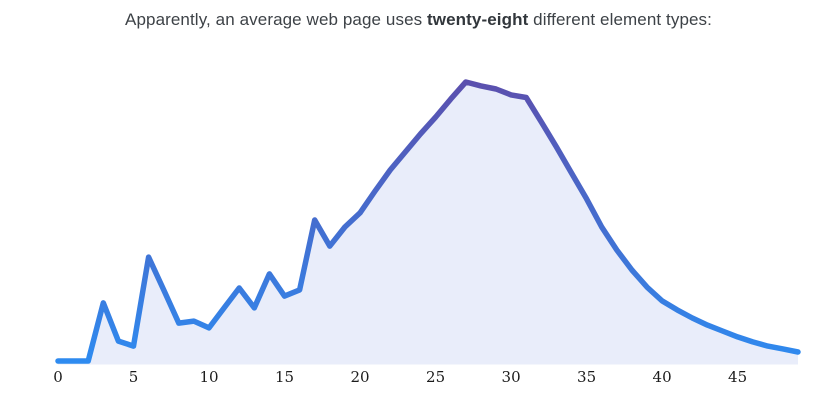 This screenshot has height=401, width=837. Describe the element at coordinates (435, 377) in the screenshot. I see `x-tick-label: 25` at that location.